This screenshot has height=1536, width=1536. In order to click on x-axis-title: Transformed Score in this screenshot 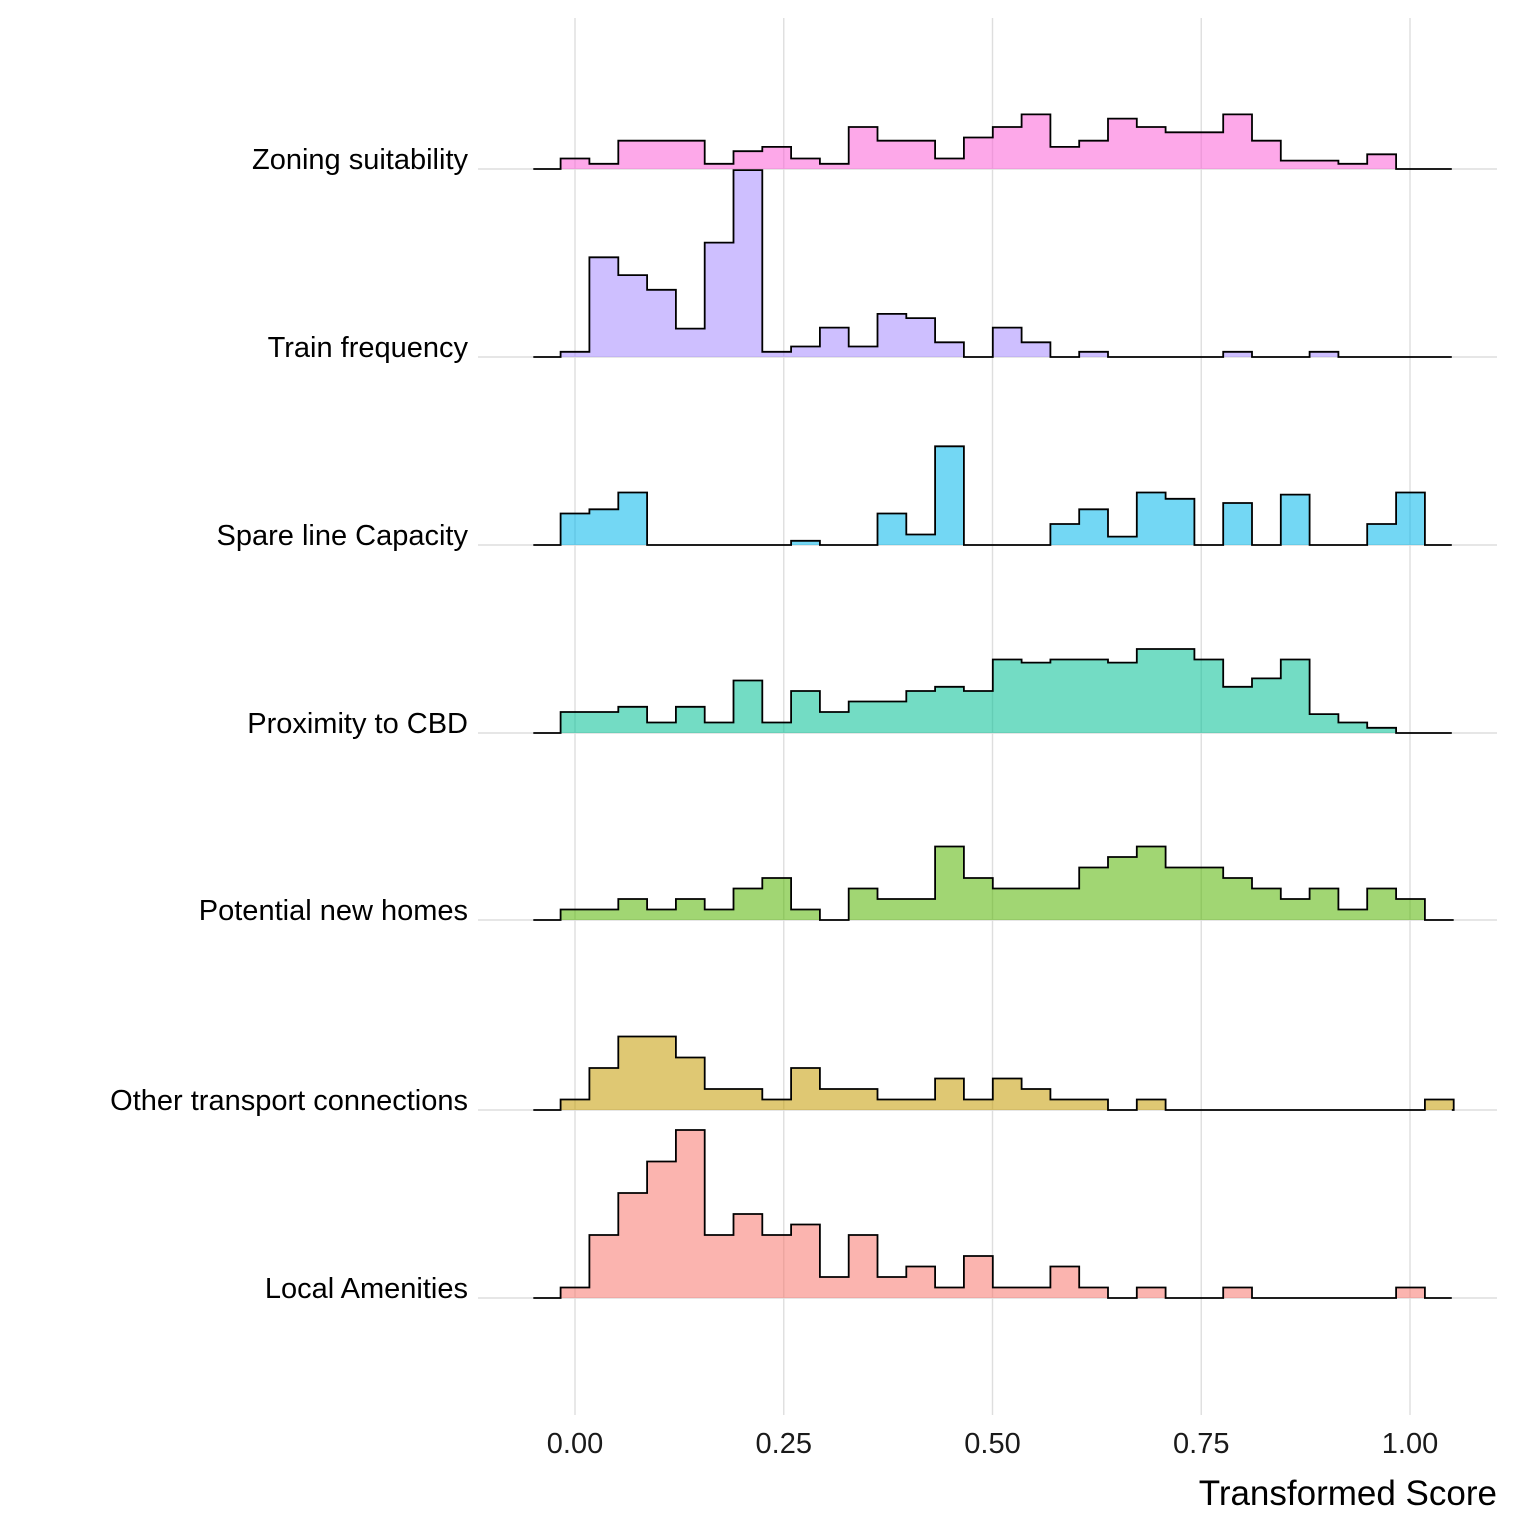, I will do `click(1348, 1493)`.